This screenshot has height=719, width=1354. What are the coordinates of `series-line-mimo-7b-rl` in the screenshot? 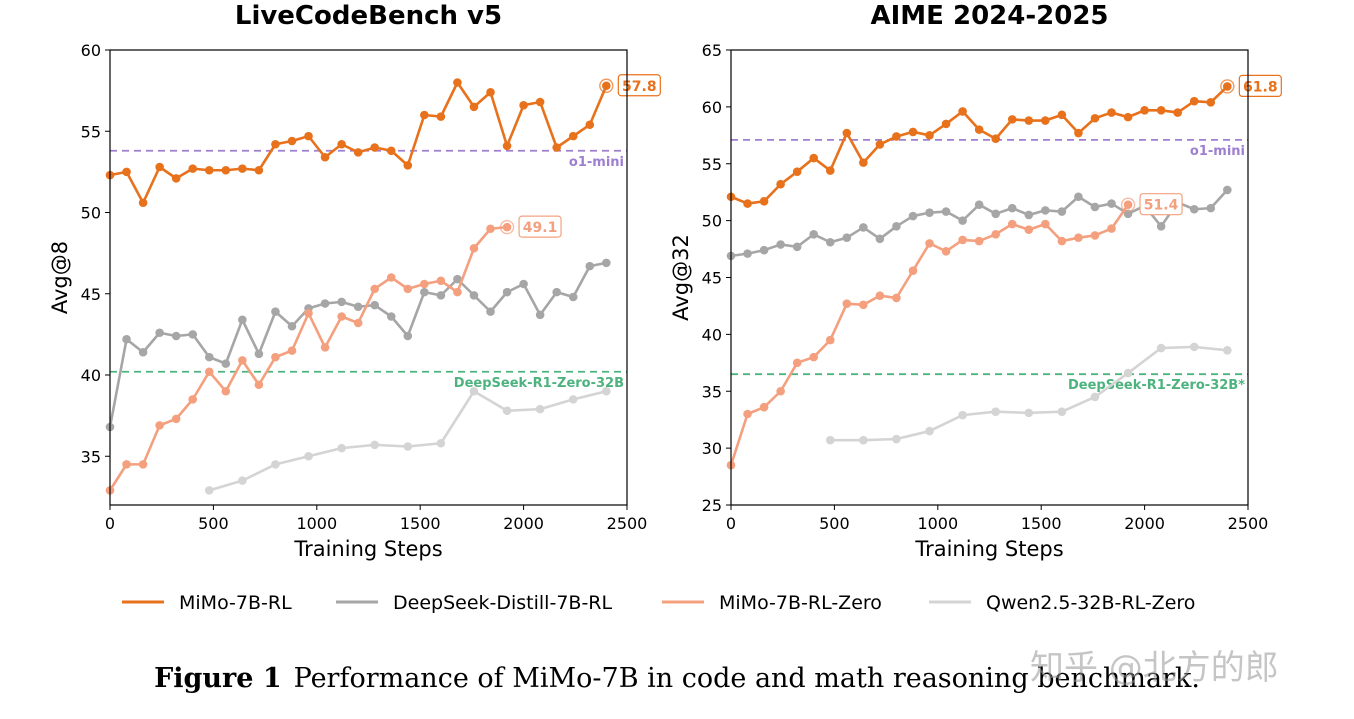 It's located at (358, 143).